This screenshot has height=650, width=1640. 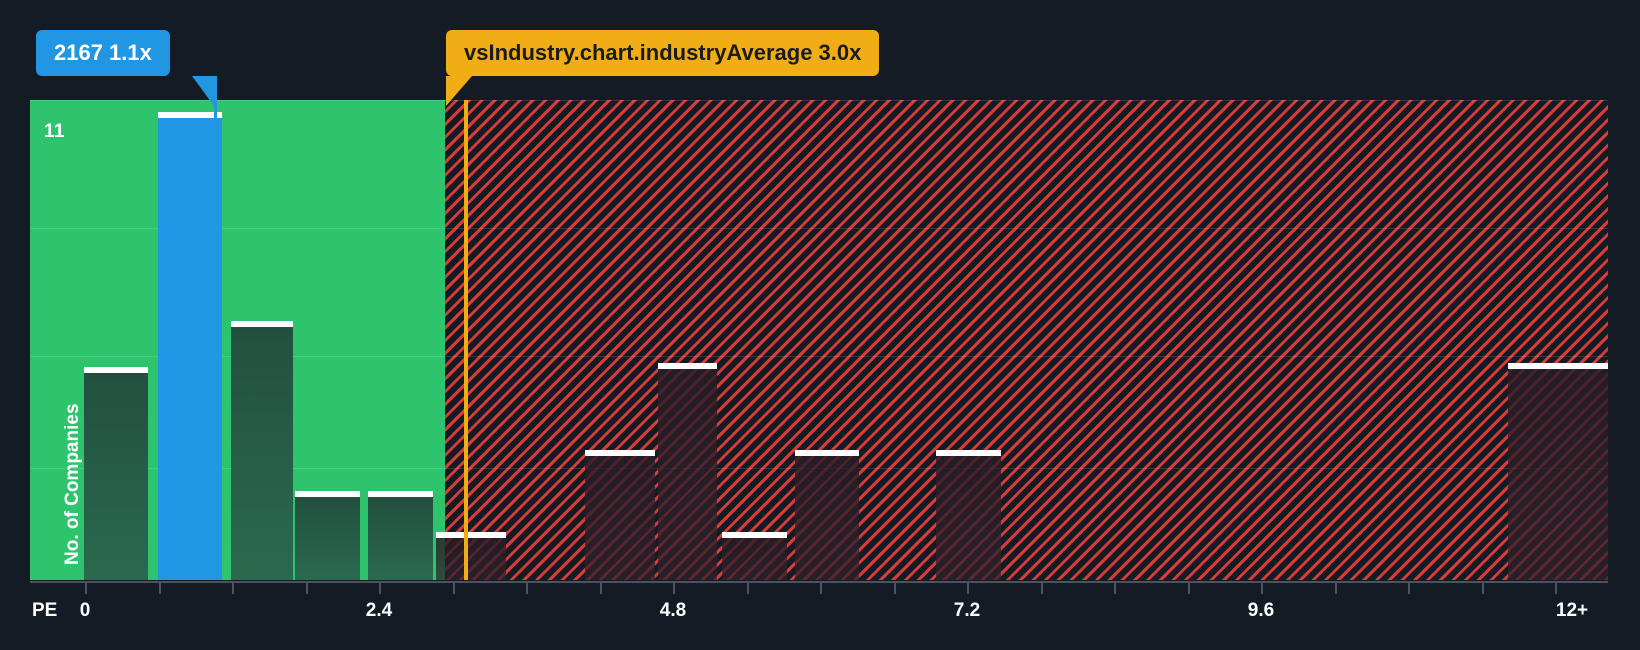 What do you see at coordinates (459, 91) in the screenshot?
I see `industry-average-callout-tail` at bounding box center [459, 91].